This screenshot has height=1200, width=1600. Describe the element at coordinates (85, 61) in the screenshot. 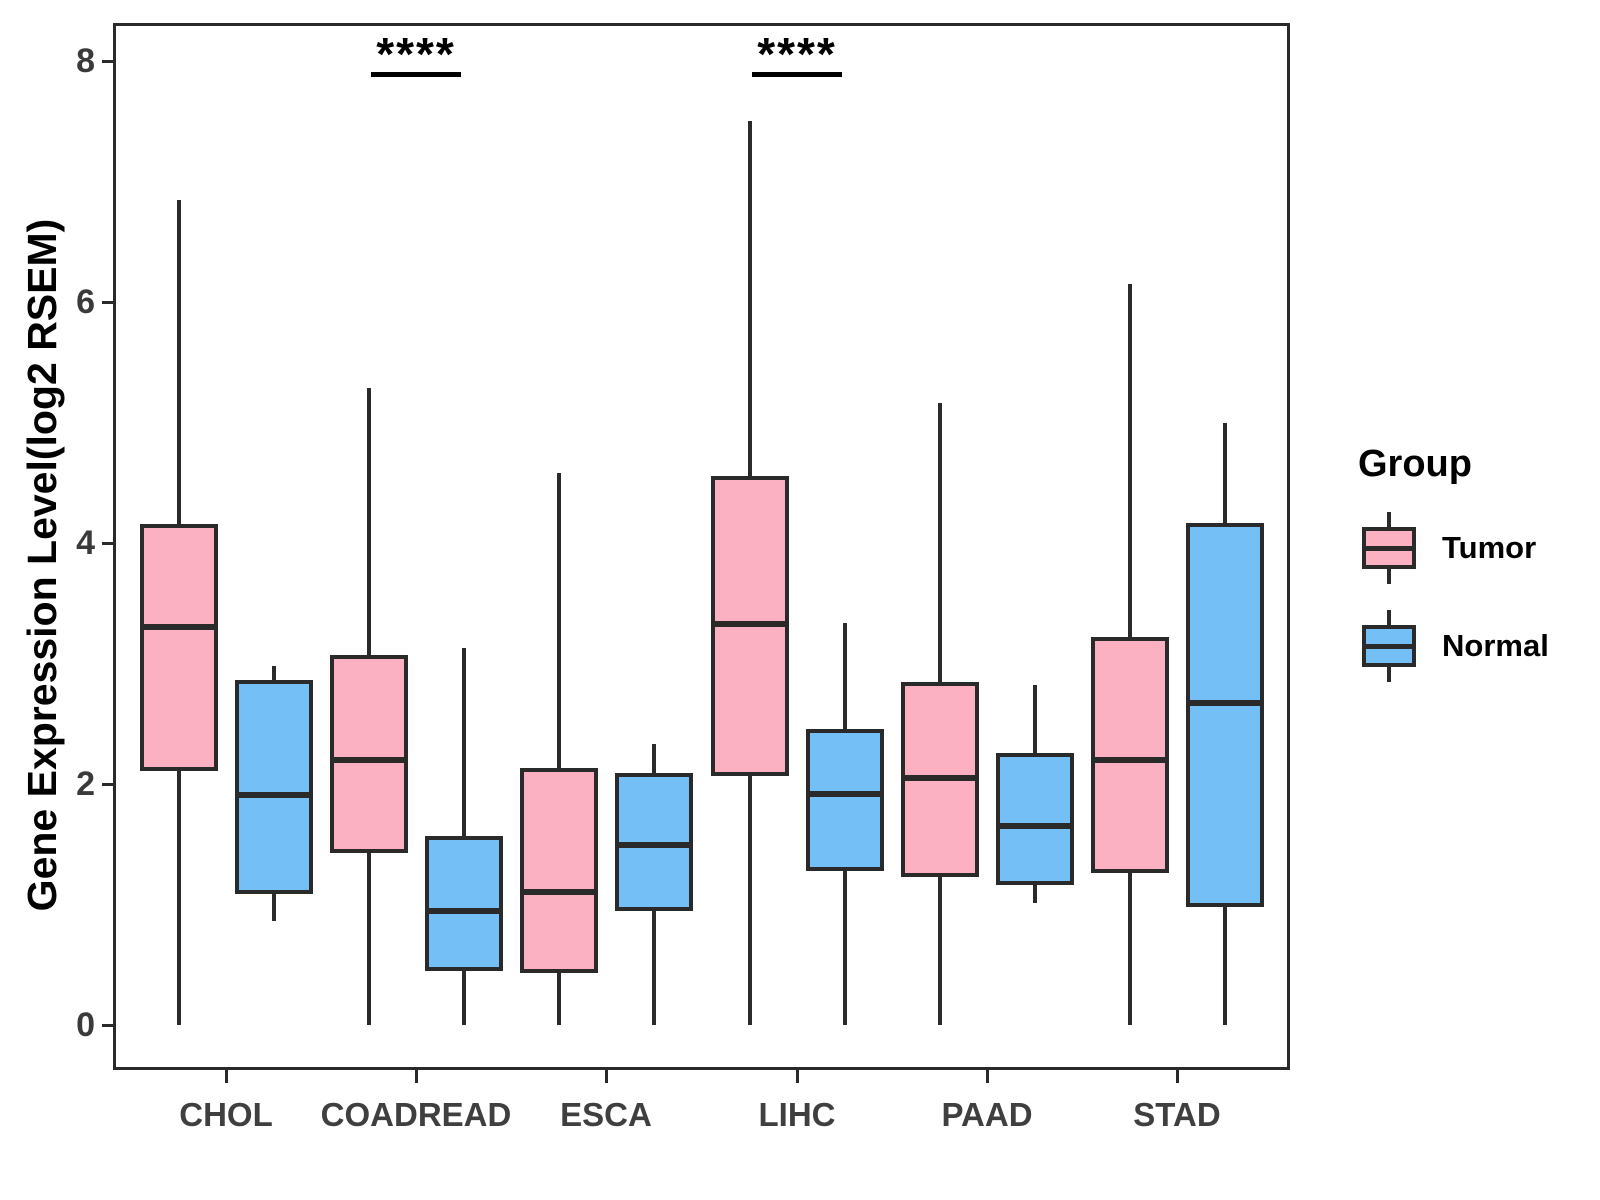

I see `y-tick-label: 8` at that location.